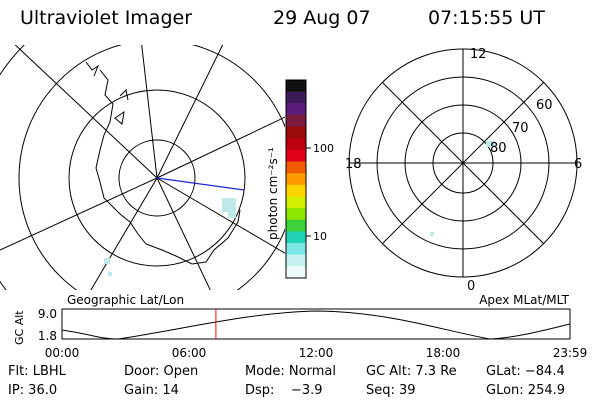 Image resolution: width=600 pixels, height=400 pixels. Describe the element at coordinates (19, 327) in the screenshot. I see `alt-axis-label: GC Alt` at that location.